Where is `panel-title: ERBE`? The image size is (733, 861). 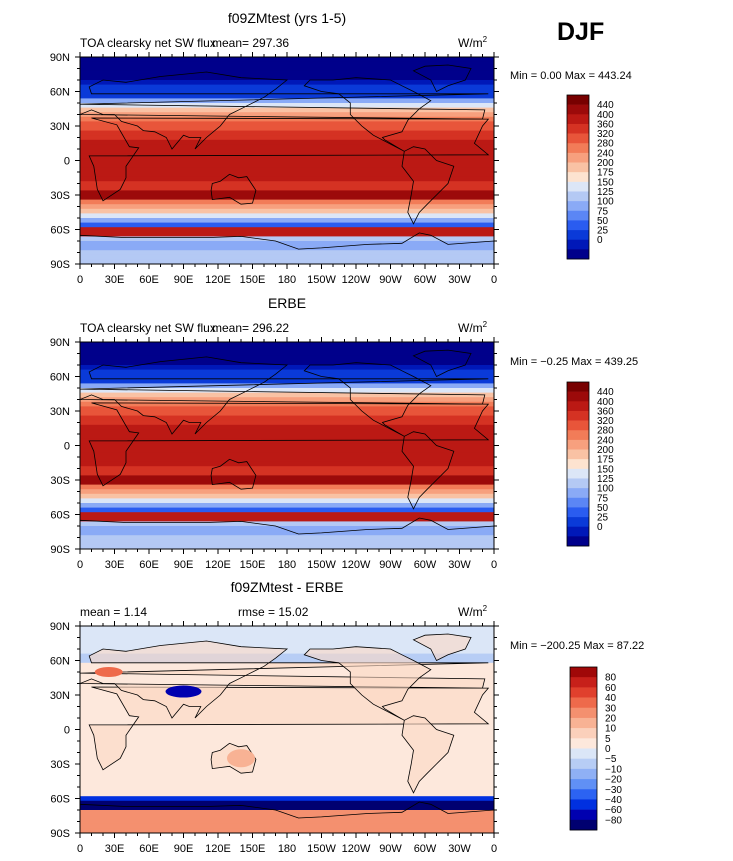
panel-title: ERBE is located at coordinates (287, 303).